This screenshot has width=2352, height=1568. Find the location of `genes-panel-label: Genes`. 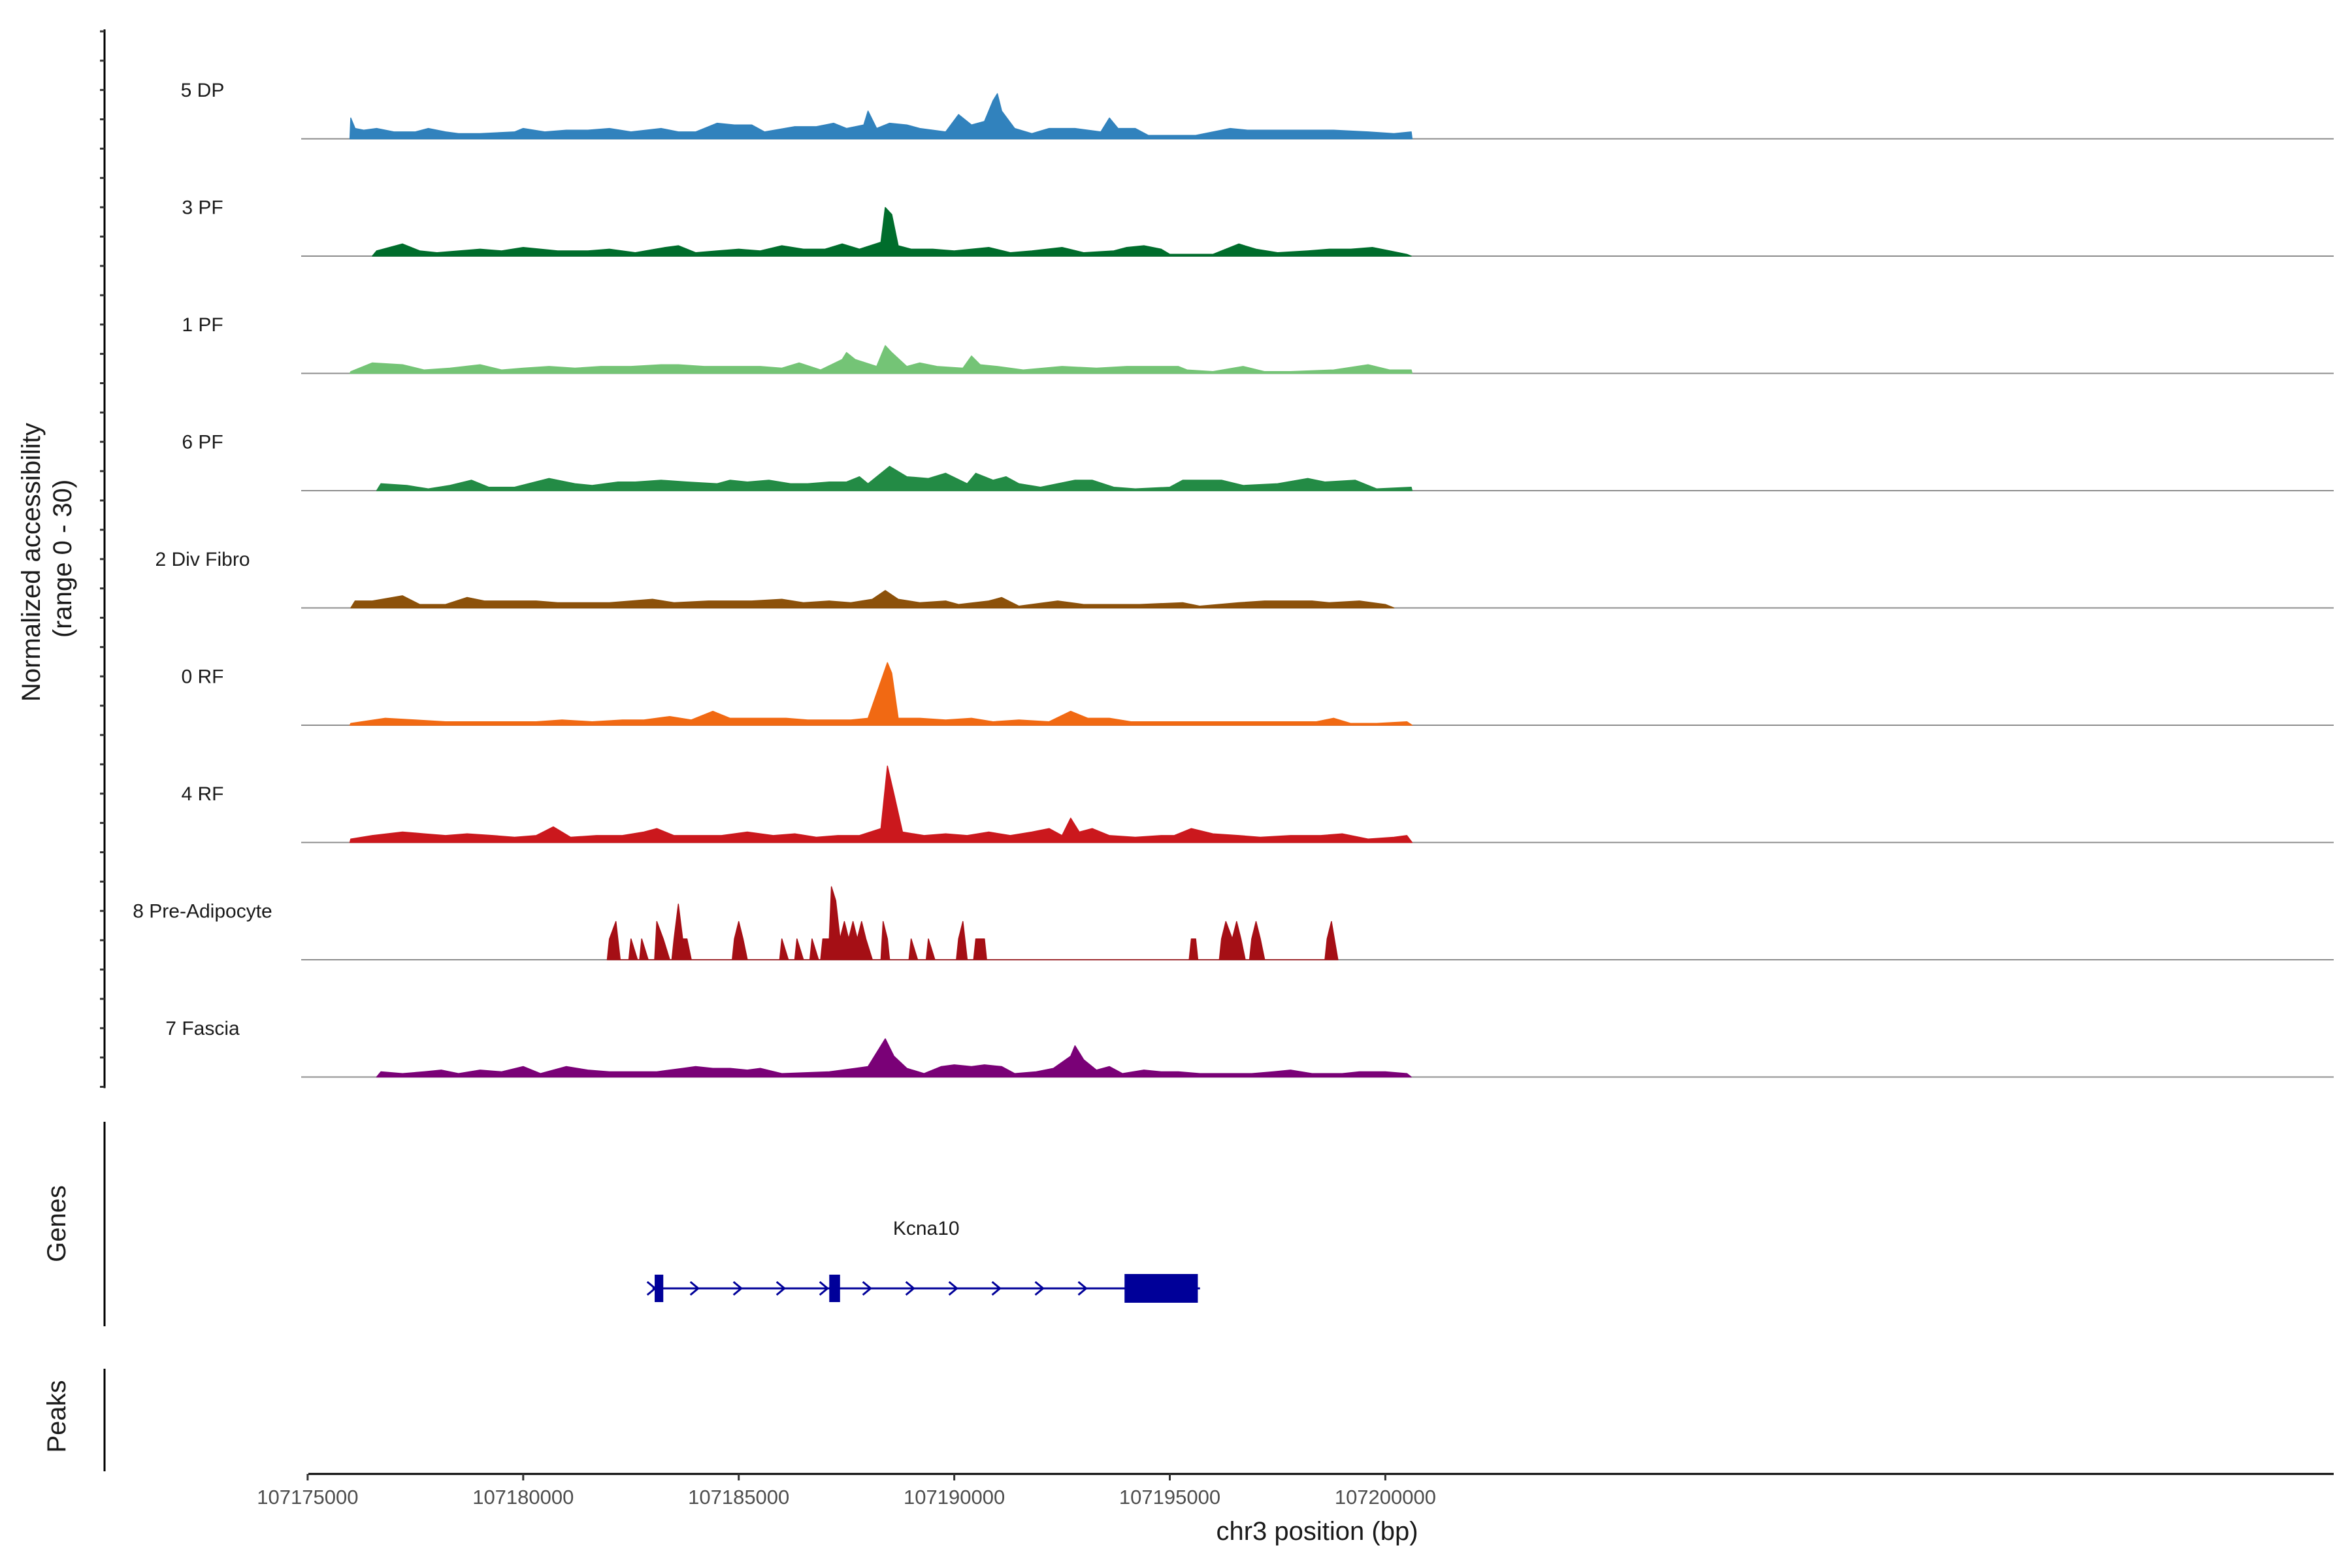

genes-panel-label: Genes is located at coordinates (56, 1223).